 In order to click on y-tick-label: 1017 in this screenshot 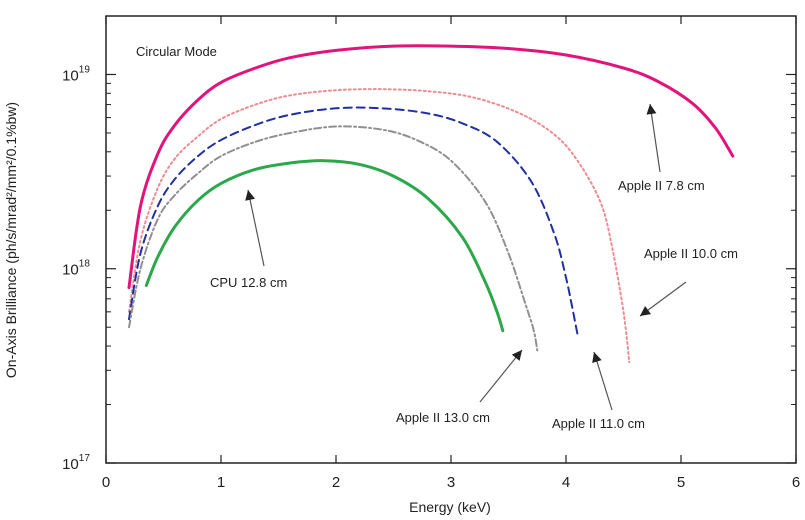, I will do `click(76, 463)`.